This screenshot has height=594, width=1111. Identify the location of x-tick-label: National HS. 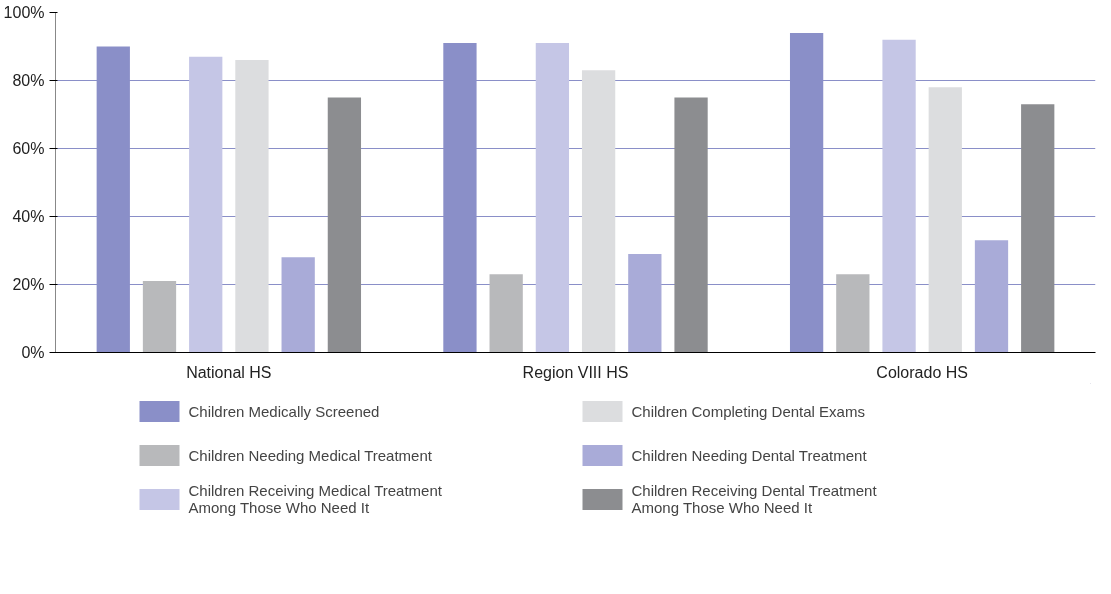
(229, 372).